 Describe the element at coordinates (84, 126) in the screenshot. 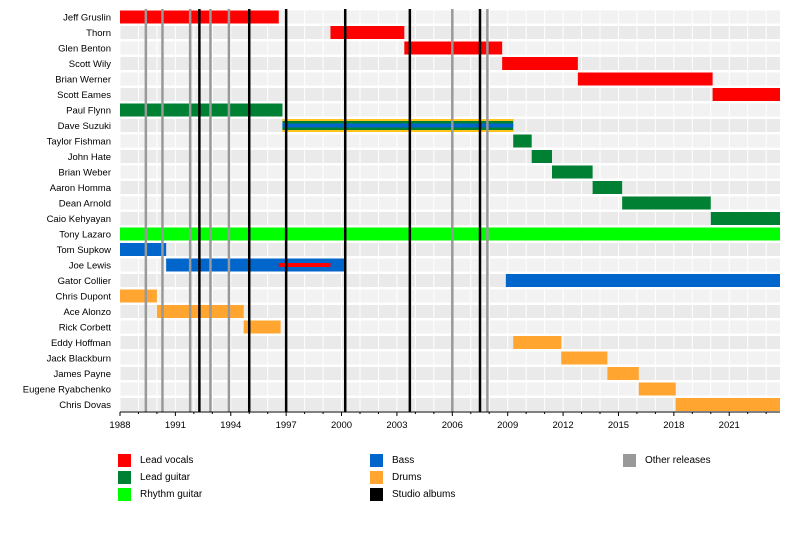

I see `member-label: Dave Suzuki` at that location.